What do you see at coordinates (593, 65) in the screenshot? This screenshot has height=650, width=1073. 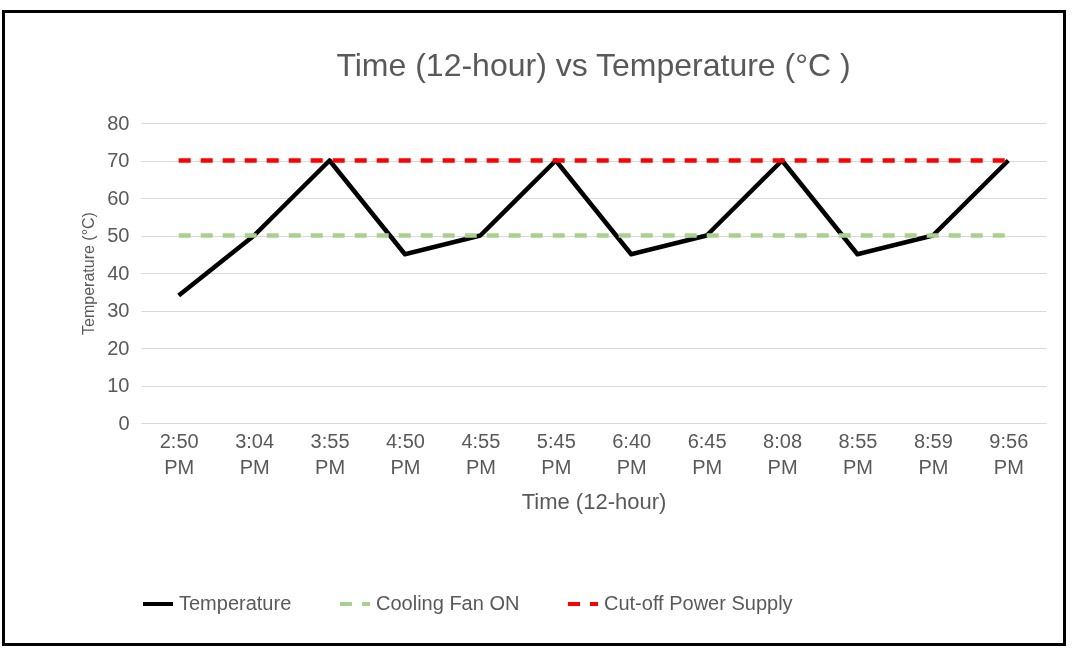 I see `chart-title: Time (12-hour) vs Temperature (°C )` at bounding box center [593, 65].